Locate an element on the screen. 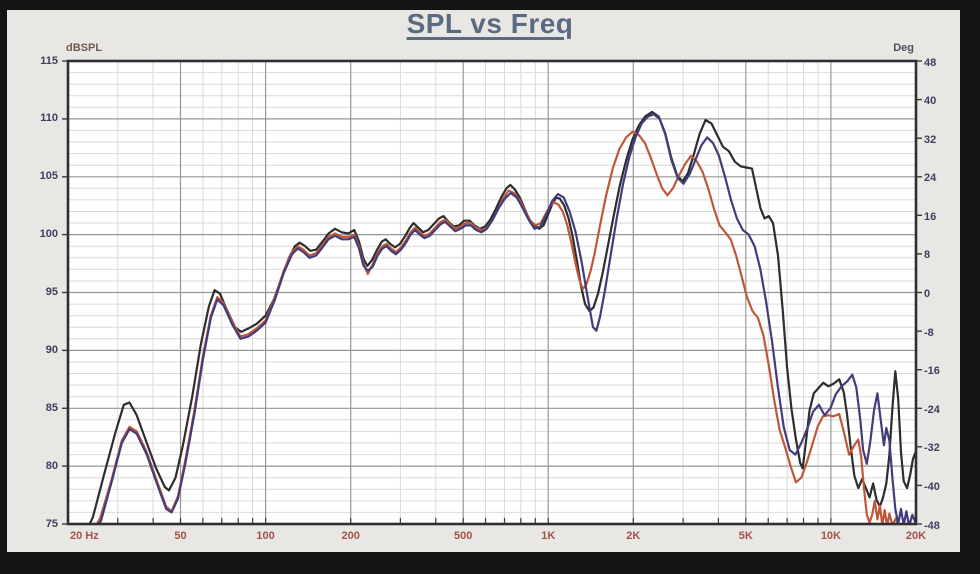  y-left-tick-110: 110 is located at coordinates (49, 118).